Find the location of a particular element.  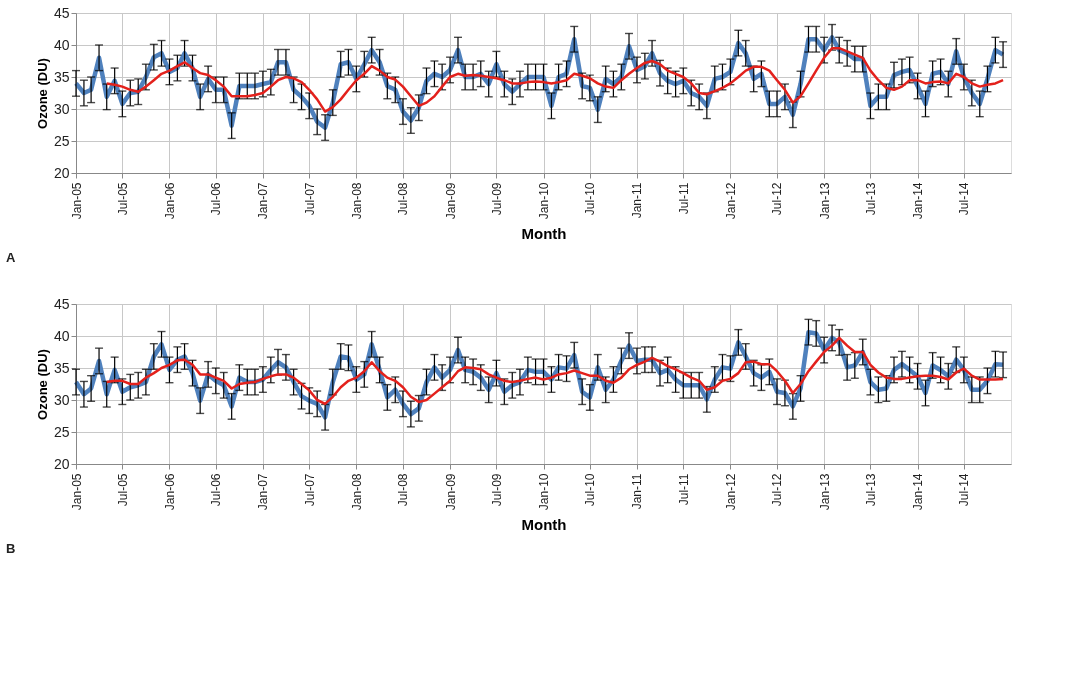

text: A is located at coordinates (11, 257).